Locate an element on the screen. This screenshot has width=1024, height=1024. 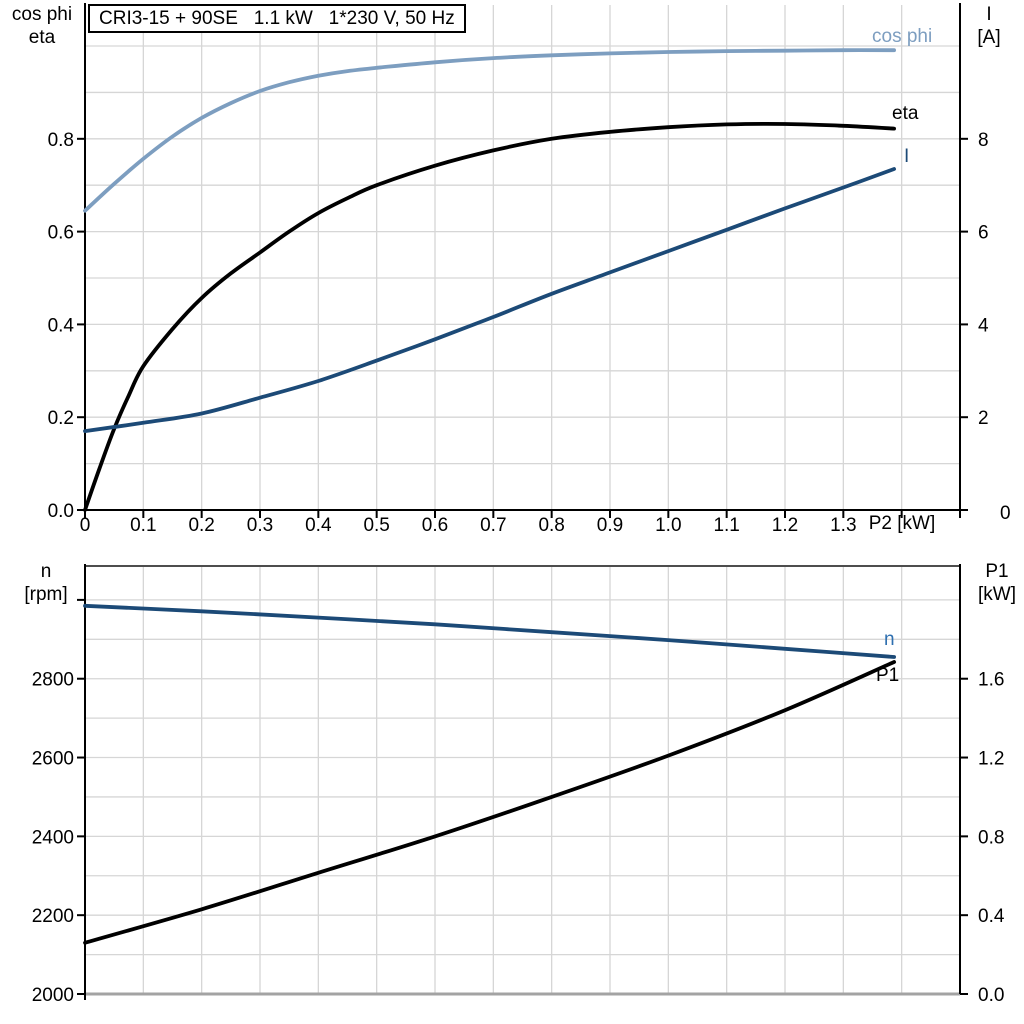
right-axis-title-p1: P1 is located at coordinates (997, 571).